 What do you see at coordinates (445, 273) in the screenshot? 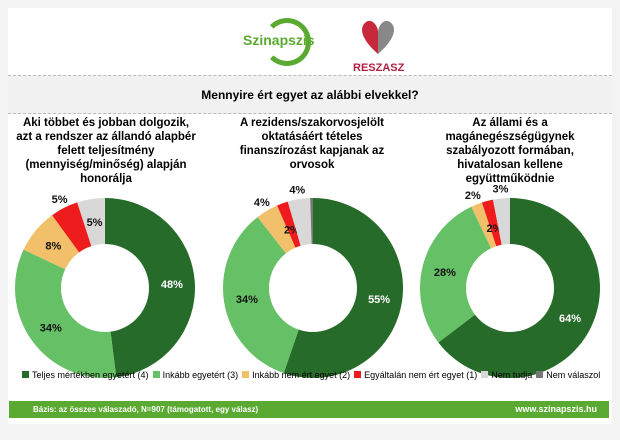
I see `data-label: 28%` at bounding box center [445, 273].